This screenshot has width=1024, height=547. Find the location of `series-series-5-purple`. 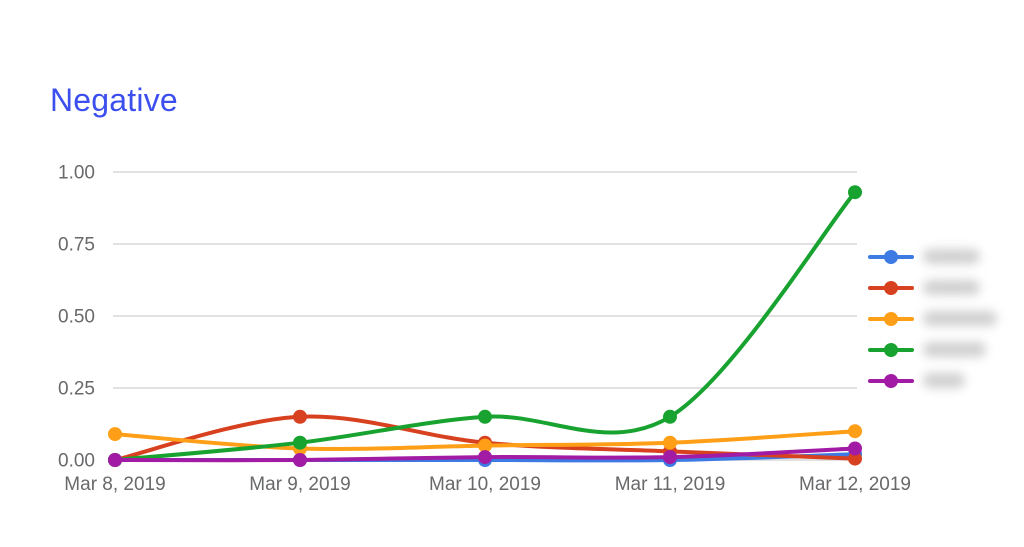

series-series-5-purple is located at coordinates (485, 454).